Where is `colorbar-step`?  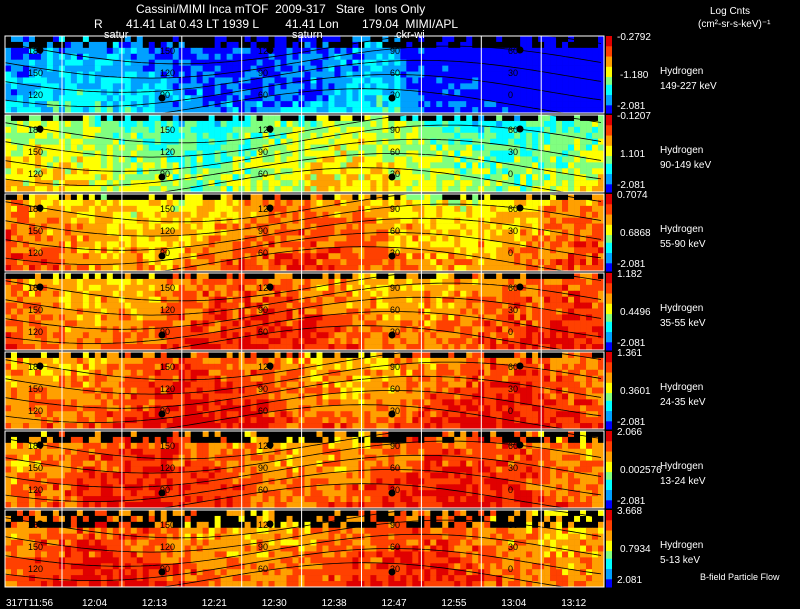
colorbar-step is located at coordinates (609, 79).